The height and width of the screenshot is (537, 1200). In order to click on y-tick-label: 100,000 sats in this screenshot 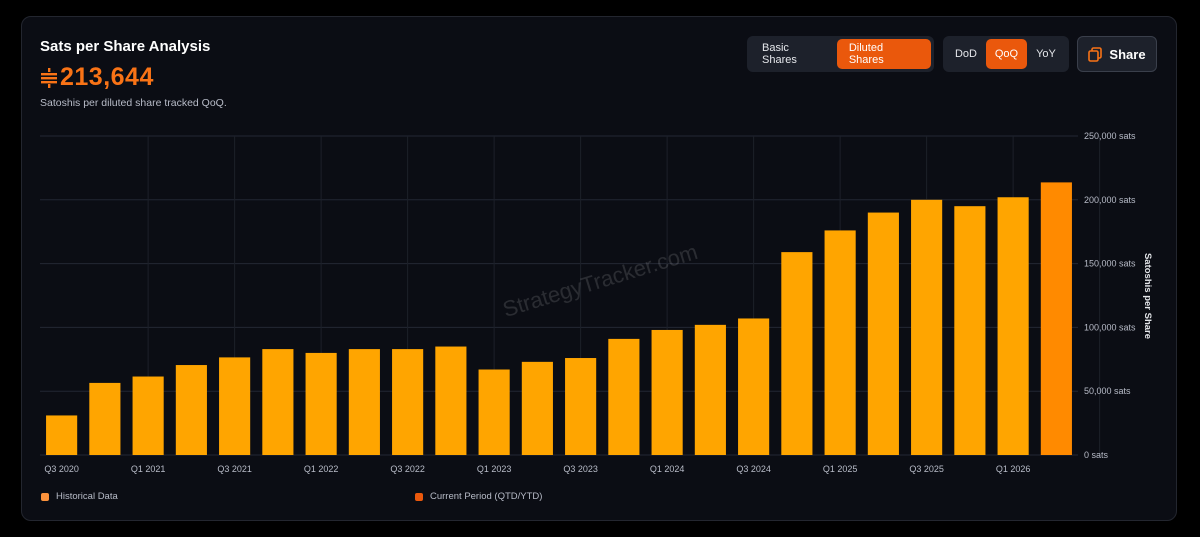, I will do `click(1110, 327)`.